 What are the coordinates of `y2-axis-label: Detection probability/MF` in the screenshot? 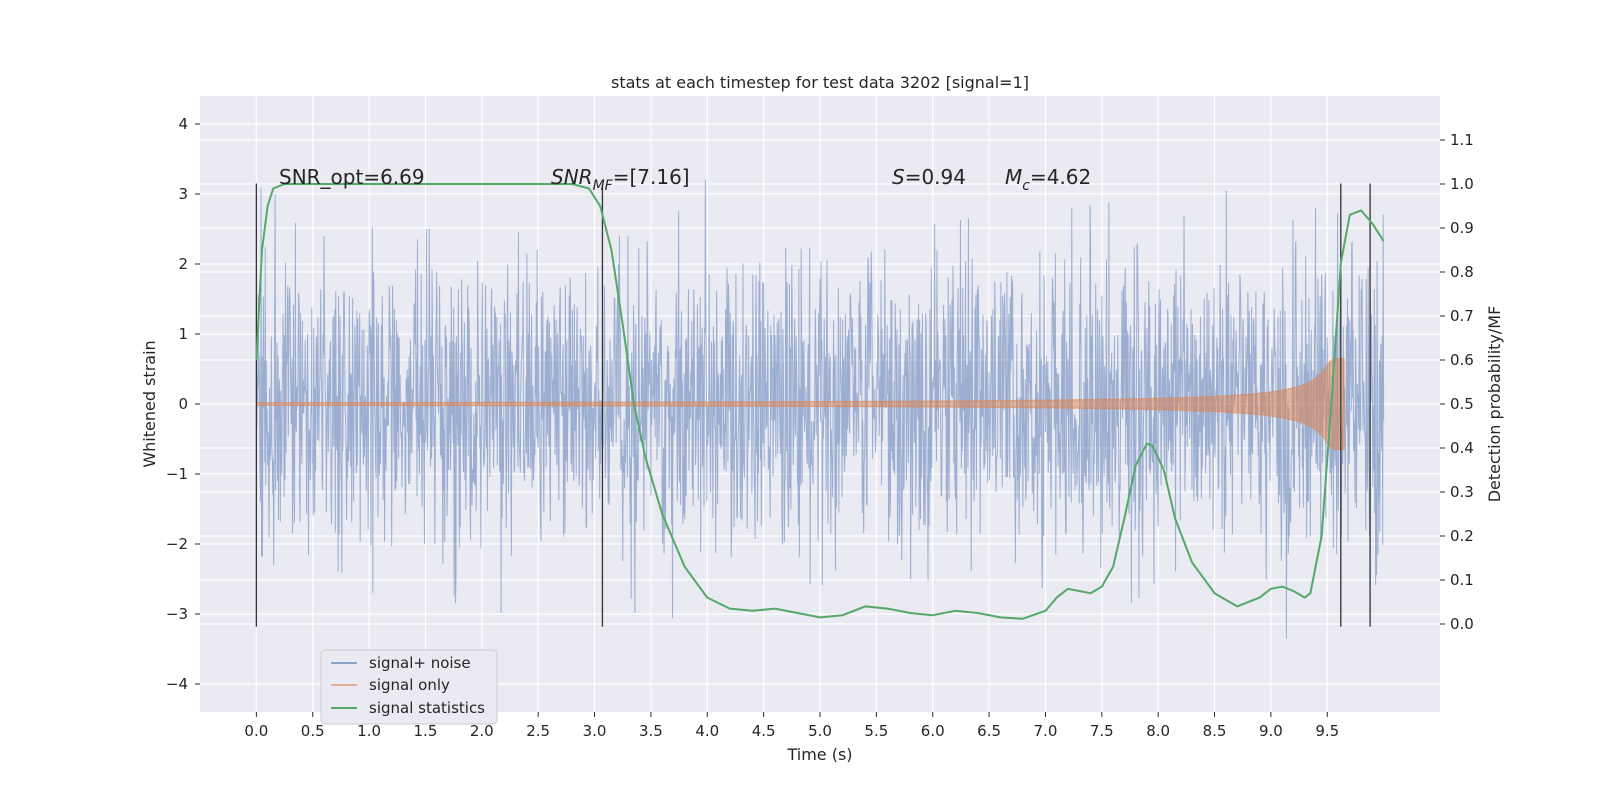 It's located at (1494, 404).